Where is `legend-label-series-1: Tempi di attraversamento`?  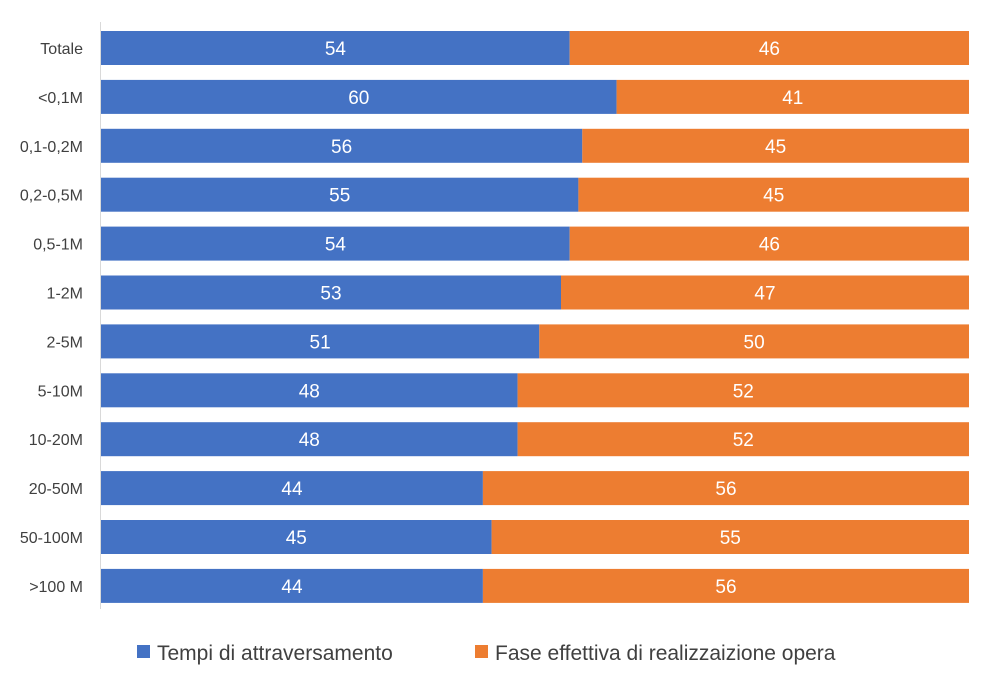
legend-label-series-1: Tempi di attraversamento is located at coordinates (275, 653).